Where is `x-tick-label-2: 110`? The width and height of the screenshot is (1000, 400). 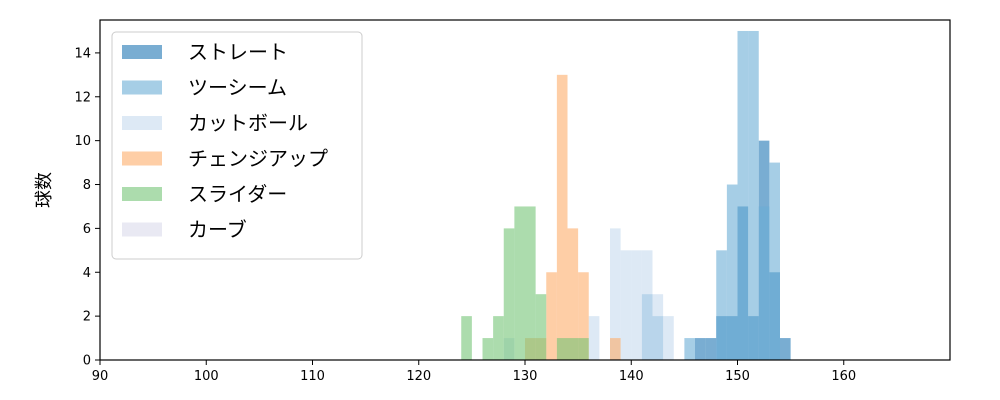
x-tick-label-2: 110 is located at coordinates (312, 376).